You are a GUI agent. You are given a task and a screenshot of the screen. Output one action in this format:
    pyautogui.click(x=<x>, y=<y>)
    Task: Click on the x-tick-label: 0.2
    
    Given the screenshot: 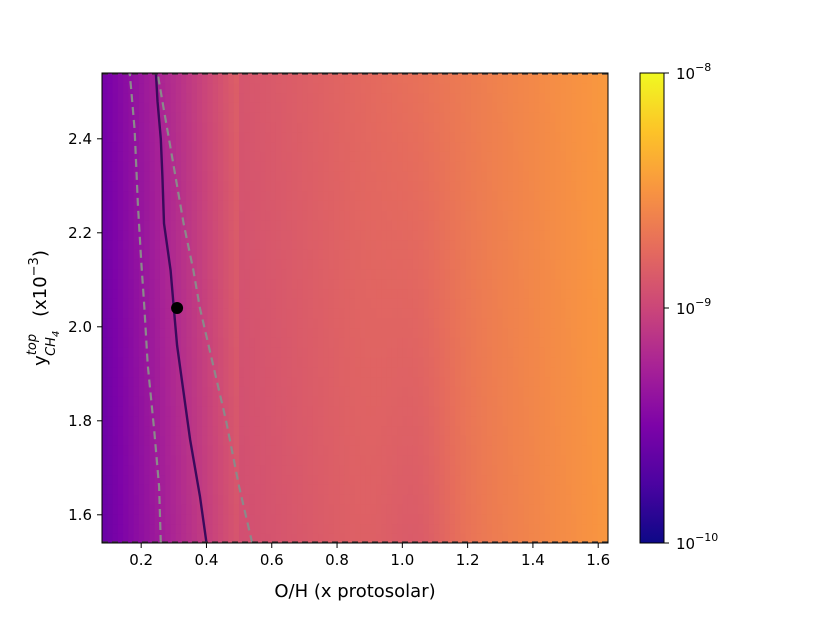 What is the action you would take?
    pyautogui.click(x=141, y=560)
    